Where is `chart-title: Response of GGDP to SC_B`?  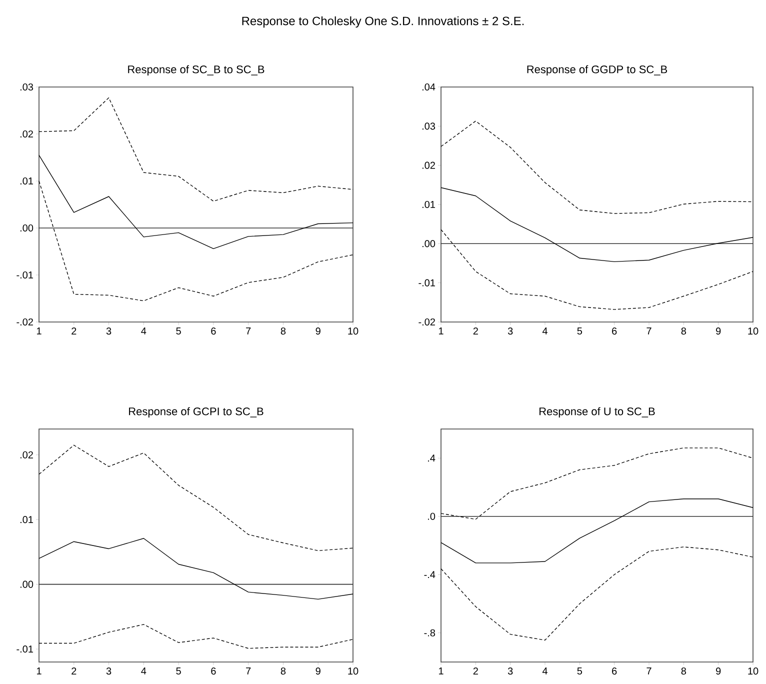
chart-title: Response of GGDP to SC_B is located at coordinates (597, 70).